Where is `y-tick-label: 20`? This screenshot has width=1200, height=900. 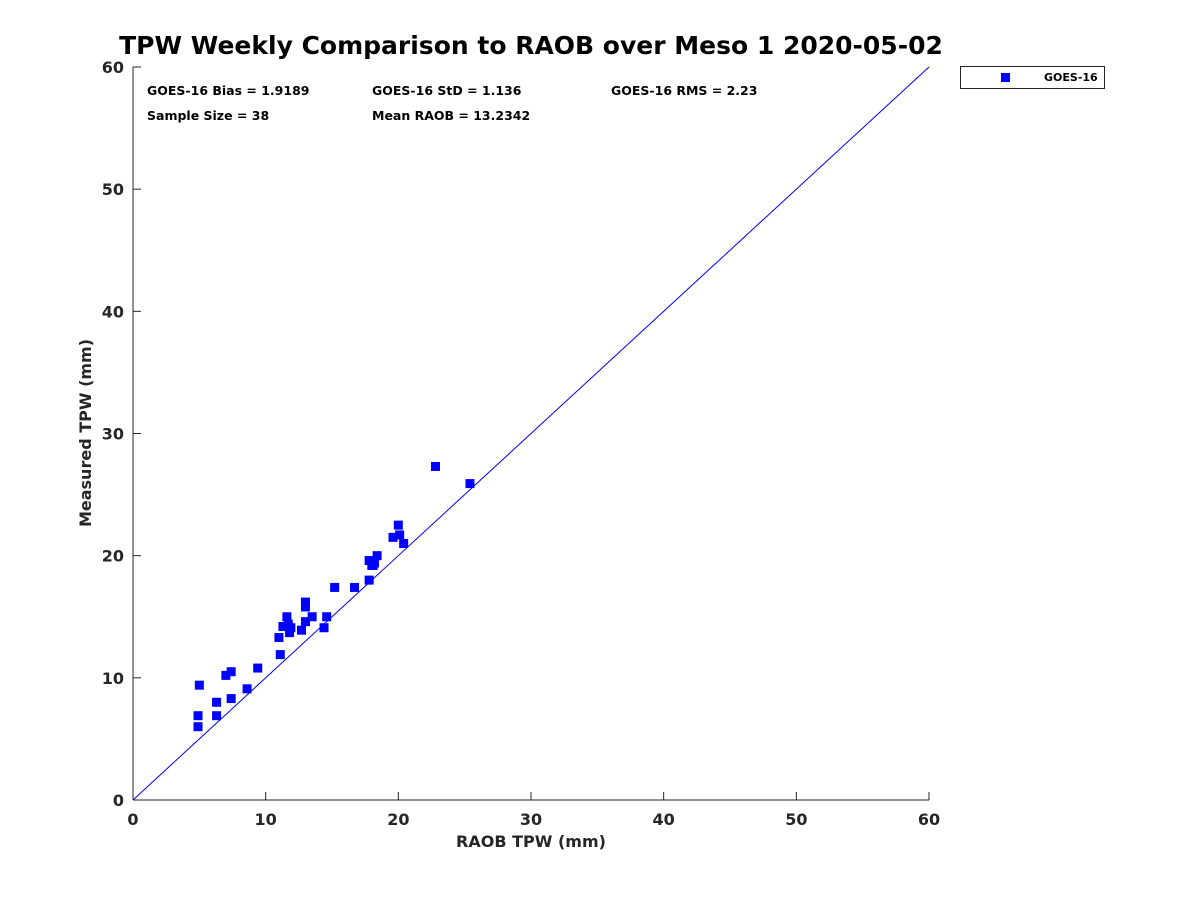 y-tick-label: 20 is located at coordinates (113, 556).